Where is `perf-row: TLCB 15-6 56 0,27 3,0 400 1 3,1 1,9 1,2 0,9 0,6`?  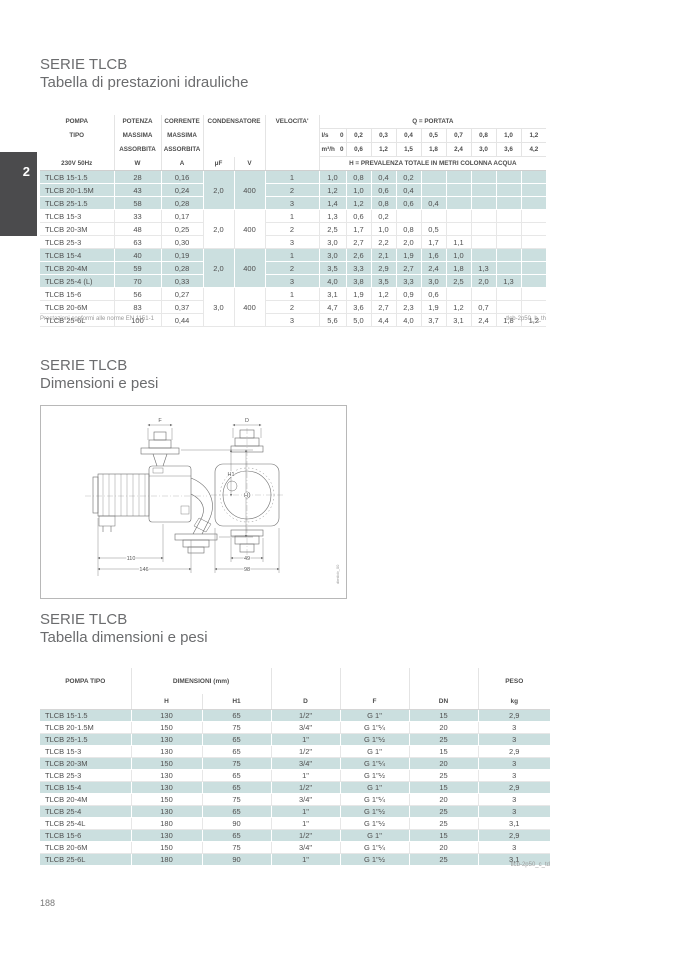 perf-row: TLCB 15-6 56 0,27 3,0 400 1 3,1 1,9 1,2 0,9 0,6 is located at coordinates (293, 307).